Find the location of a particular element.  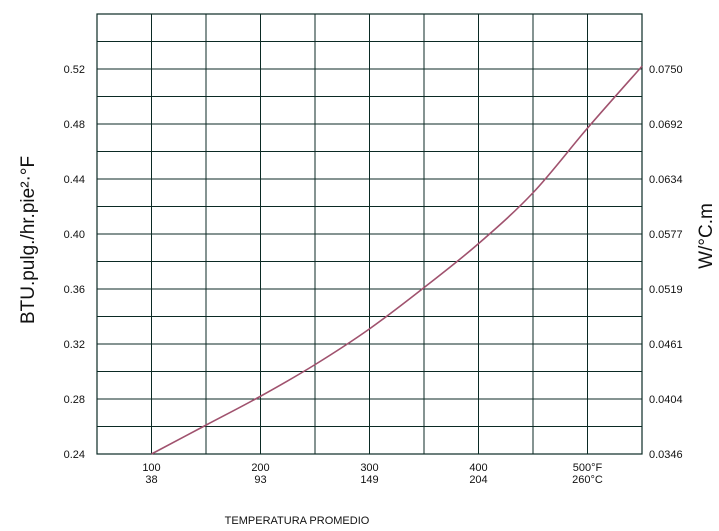

y-tick-label-left: 0.48 is located at coordinates (74, 125).